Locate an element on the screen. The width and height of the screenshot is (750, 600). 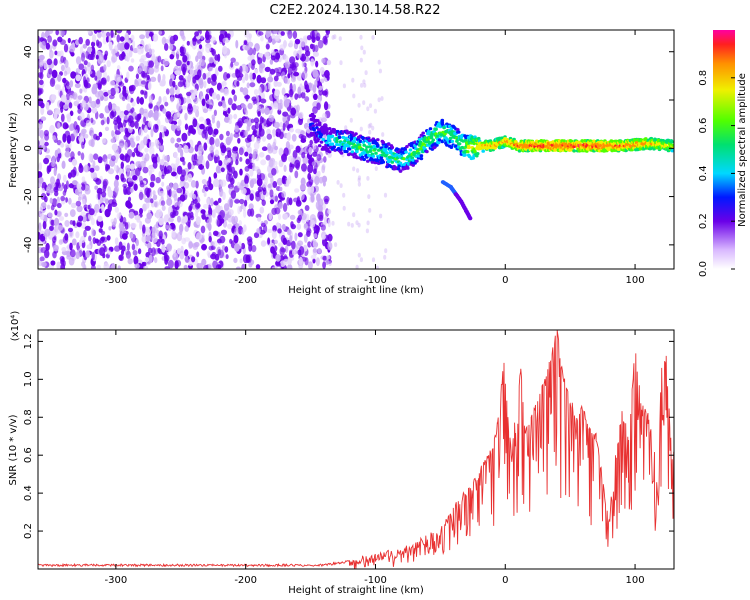
colorbar-gradient is located at coordinates (724, 149).